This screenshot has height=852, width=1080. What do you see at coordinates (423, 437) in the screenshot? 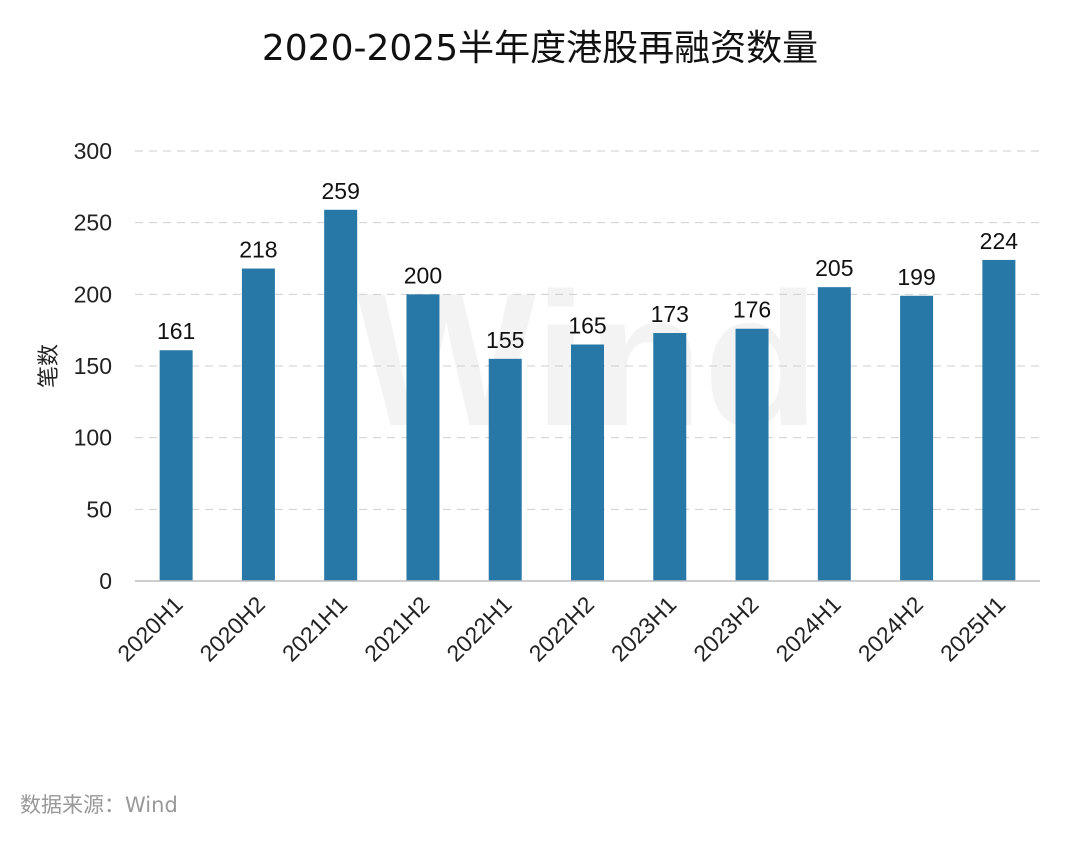
I see `bar-2021H2` at bounding box center [423, 437].